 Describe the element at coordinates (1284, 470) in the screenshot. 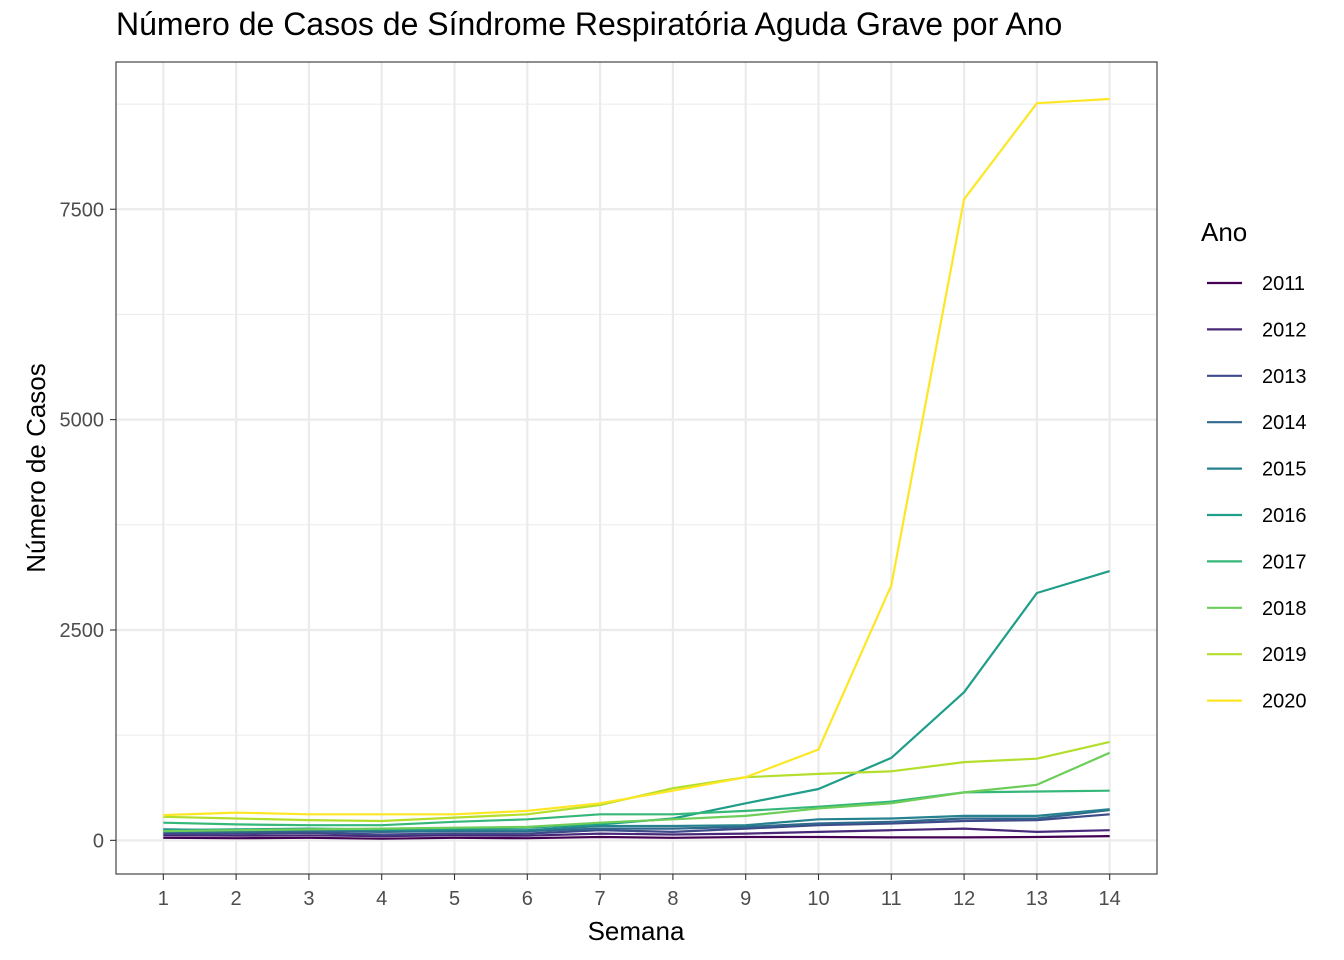

I see `legend-label-2015: 2015` at that location.